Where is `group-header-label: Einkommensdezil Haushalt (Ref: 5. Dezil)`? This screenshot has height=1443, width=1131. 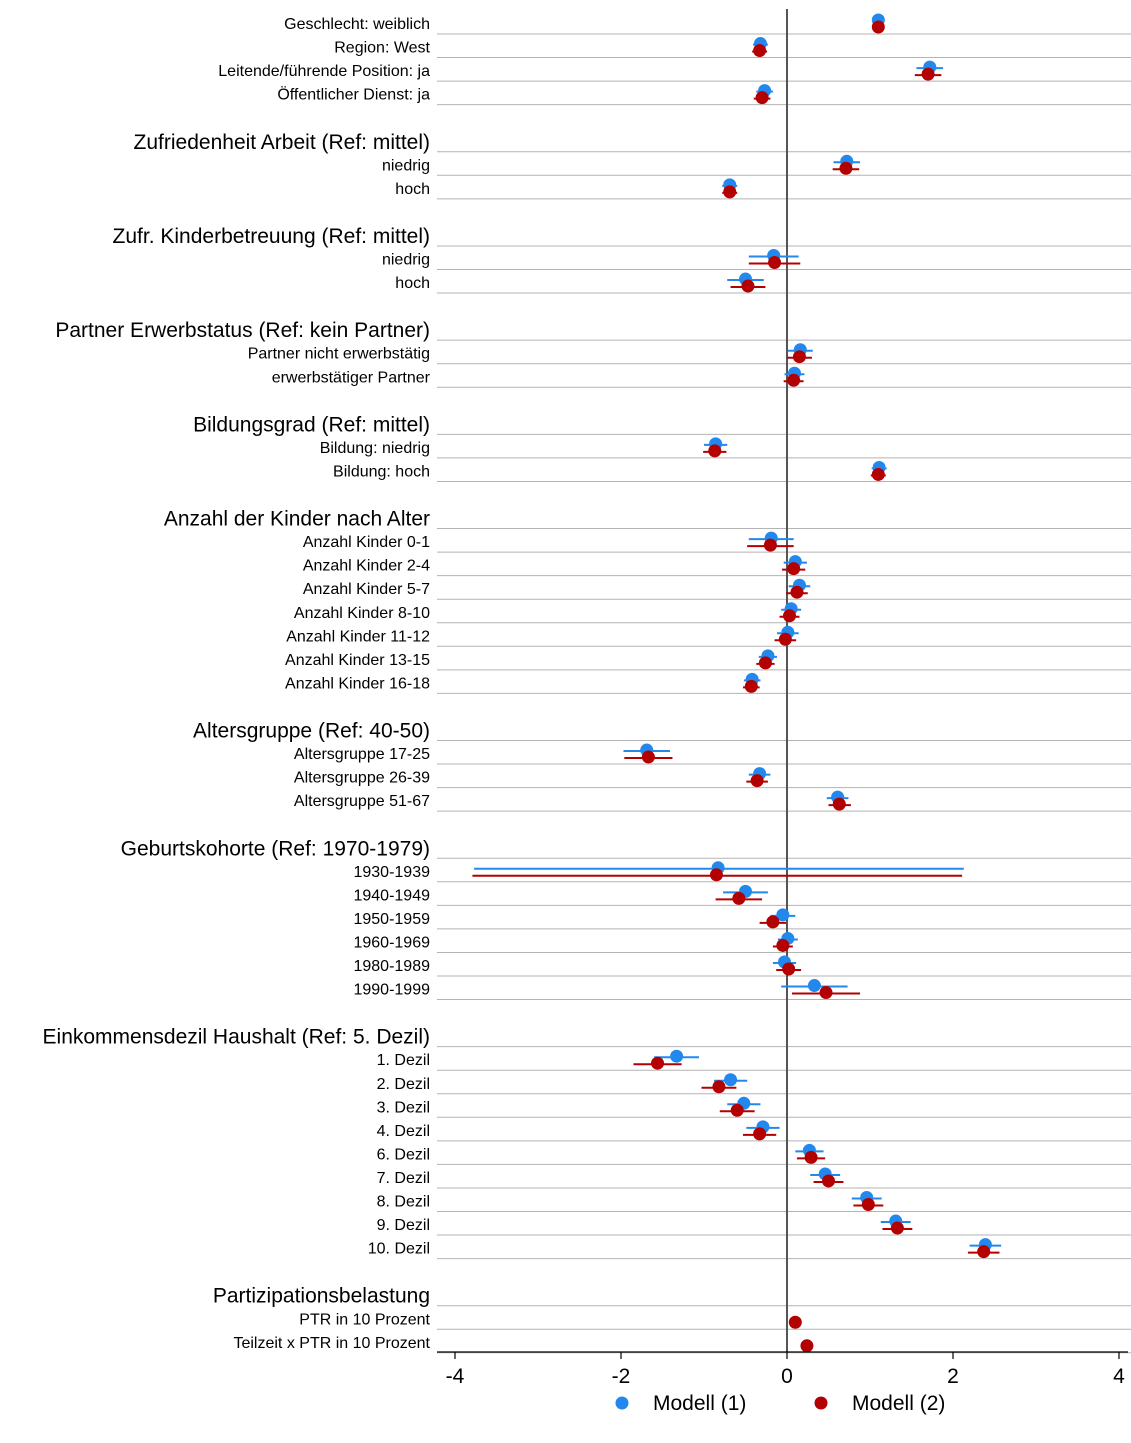
group-header-label: Einkommensdezil Haushalt (Ref: 5. Dezil) is located at coordinates (236, 1037).